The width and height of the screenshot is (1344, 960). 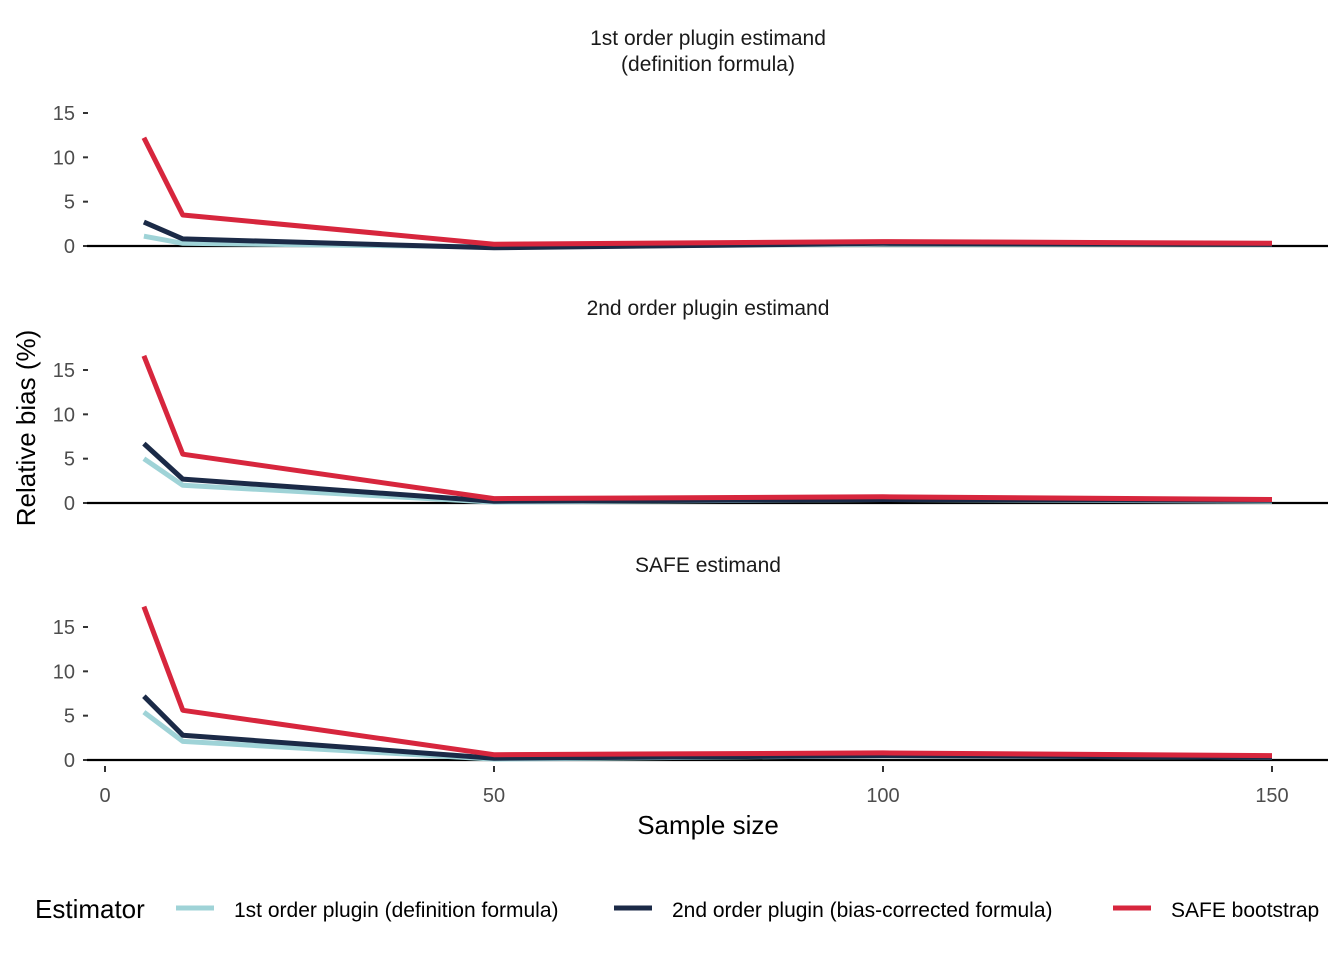 I want to click on x-tick-label: 50, so click(x=494, y=796).